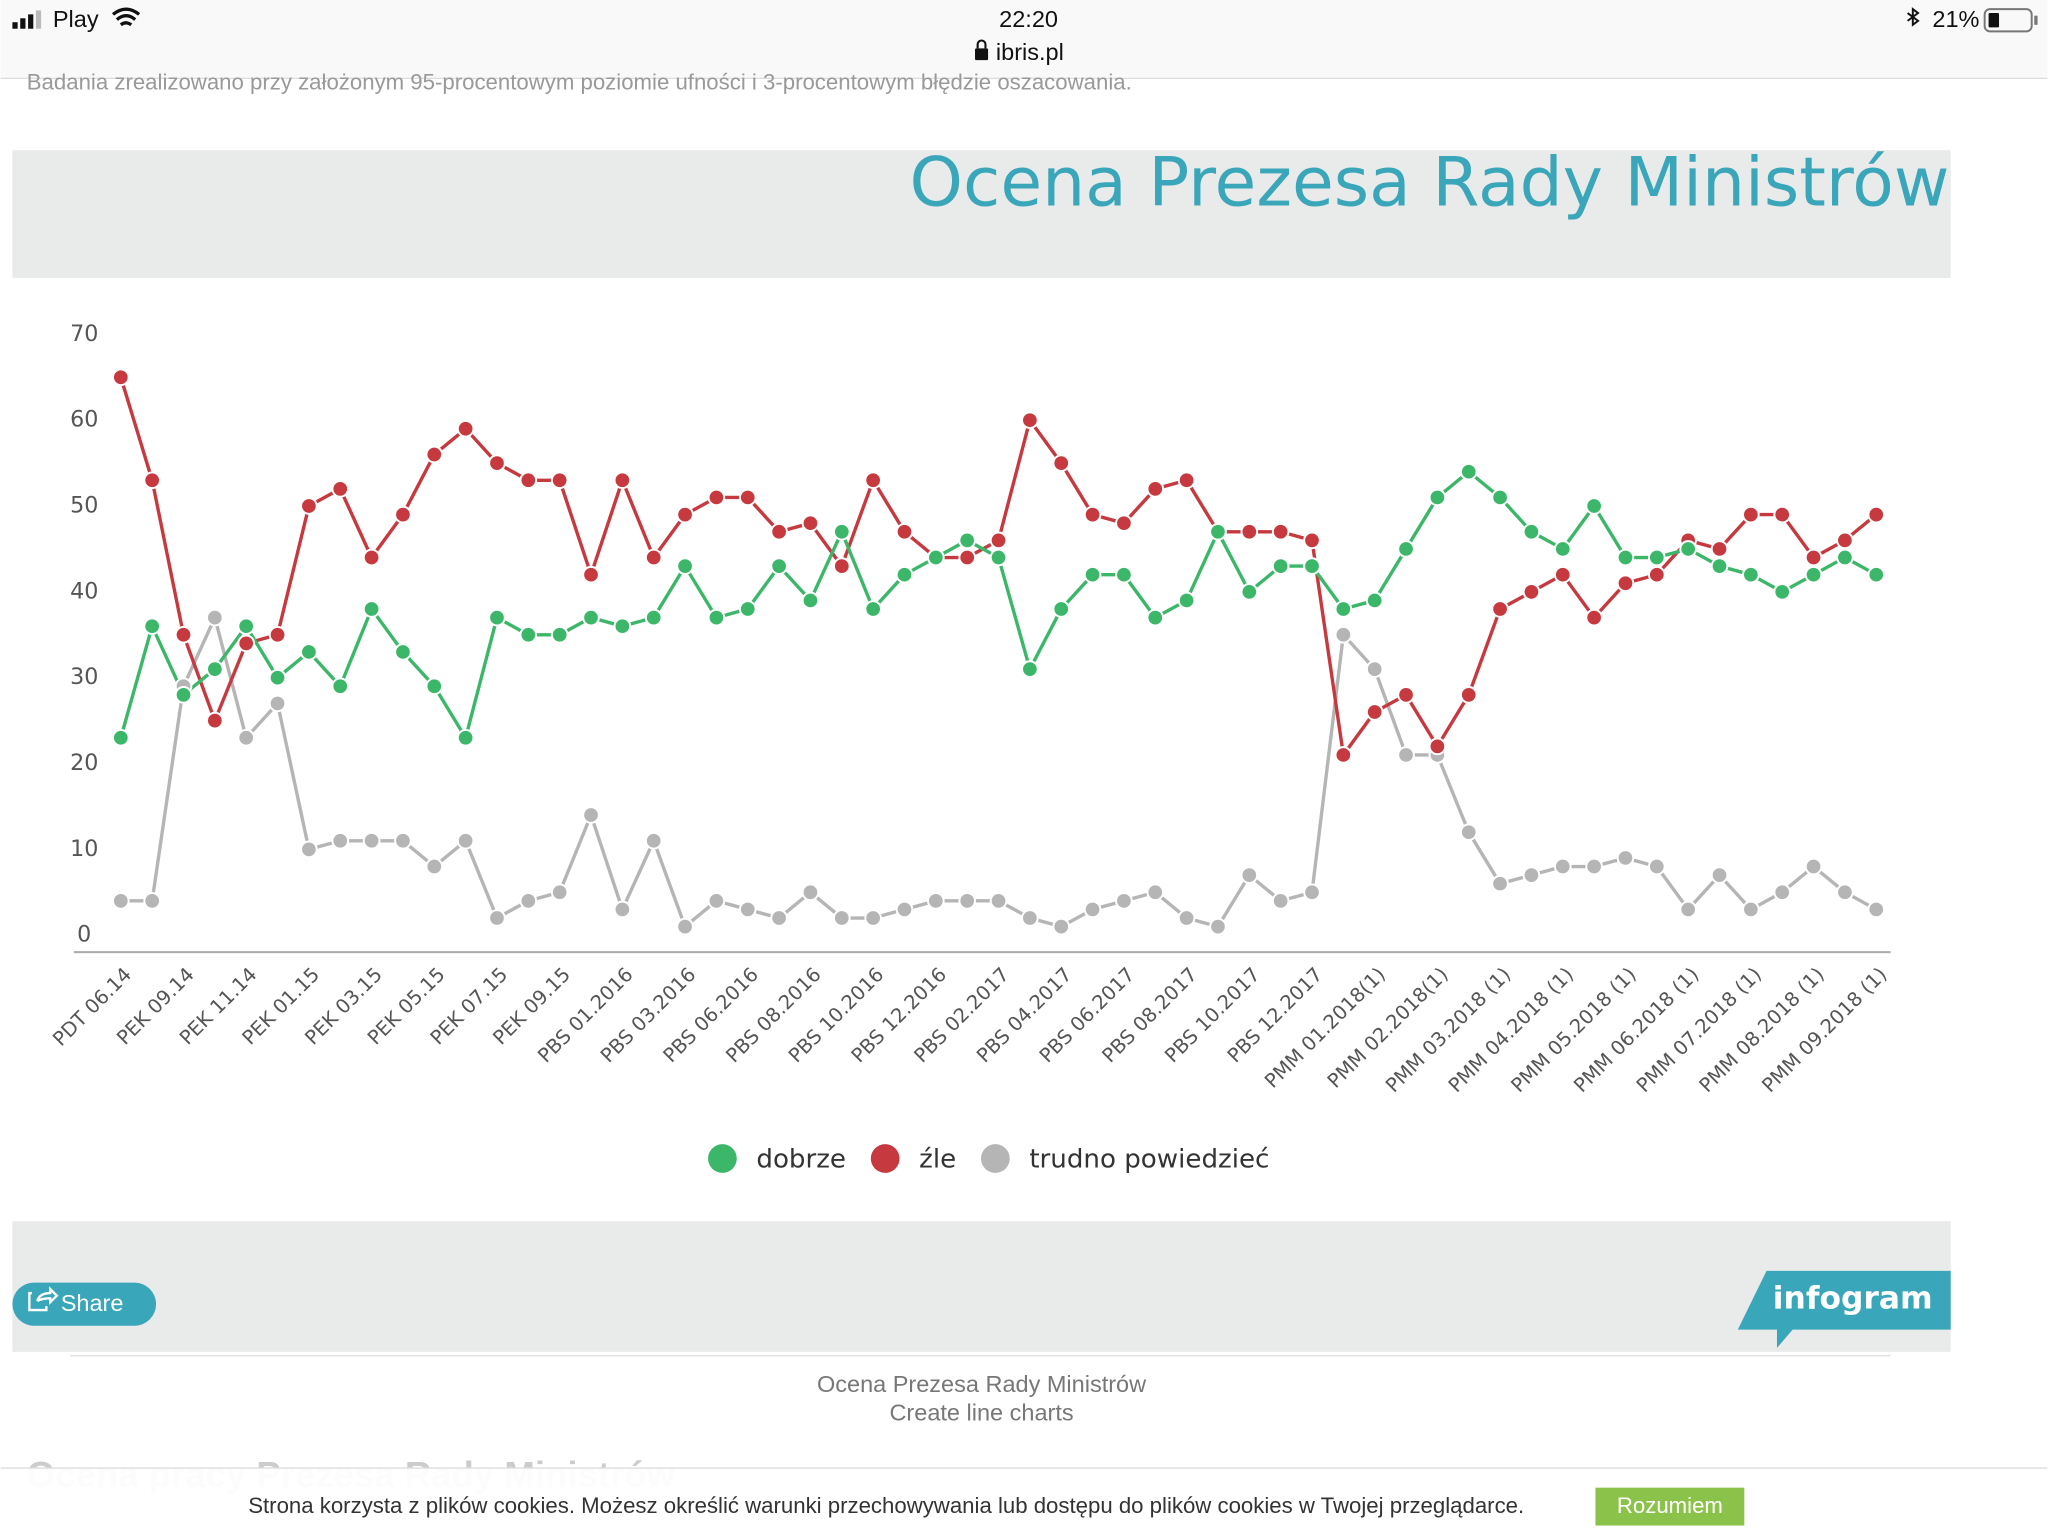 This screenshot has width=2048, height=1536. I want to click on url: ibris.pl, so click(1030, 52).